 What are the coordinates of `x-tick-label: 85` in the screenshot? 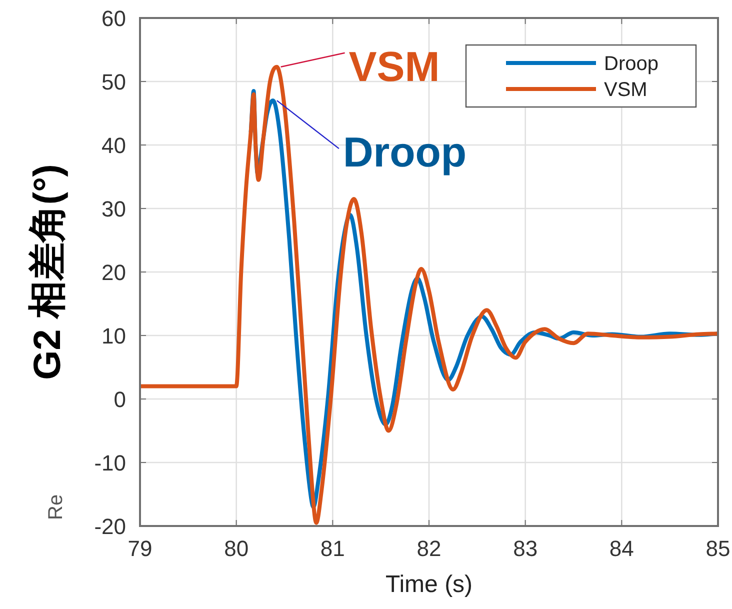 It's located at (718, 548).